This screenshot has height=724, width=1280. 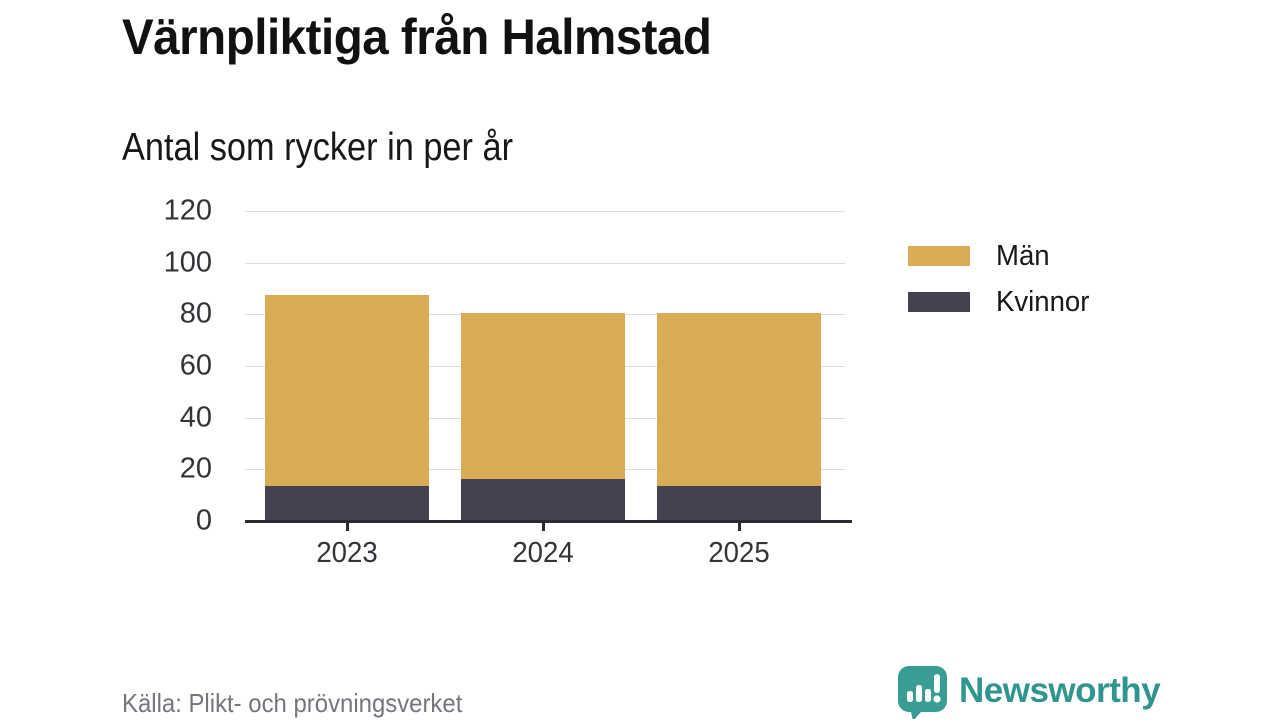 What do you see at coordinates (317, 147) in the screenshot?
I see `chart-subtitle: Antal som rycker in per år` at bounding box center [317, 147].